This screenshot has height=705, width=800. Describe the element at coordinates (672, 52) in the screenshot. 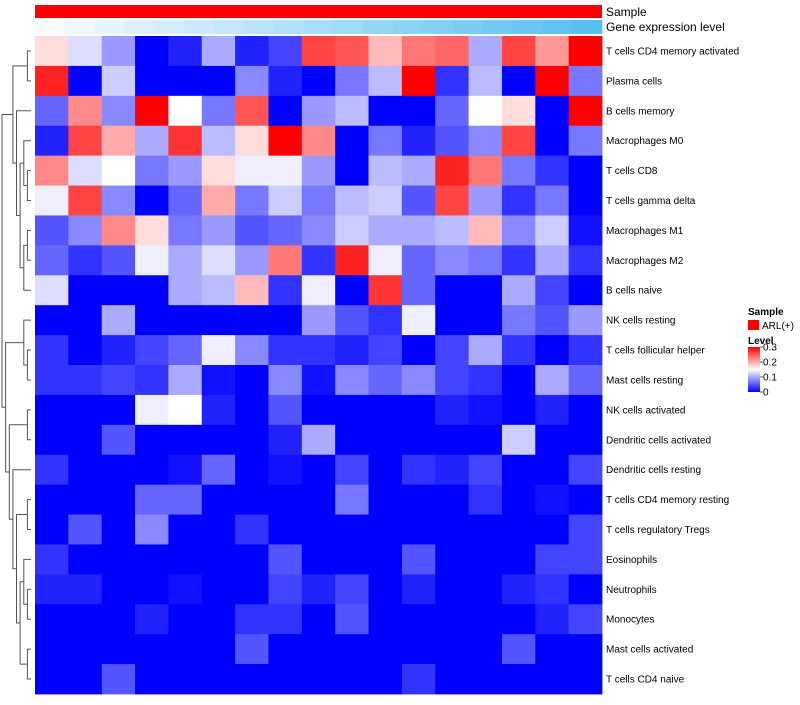

I see `row-label: T cells CD4 memory activated` at that location.